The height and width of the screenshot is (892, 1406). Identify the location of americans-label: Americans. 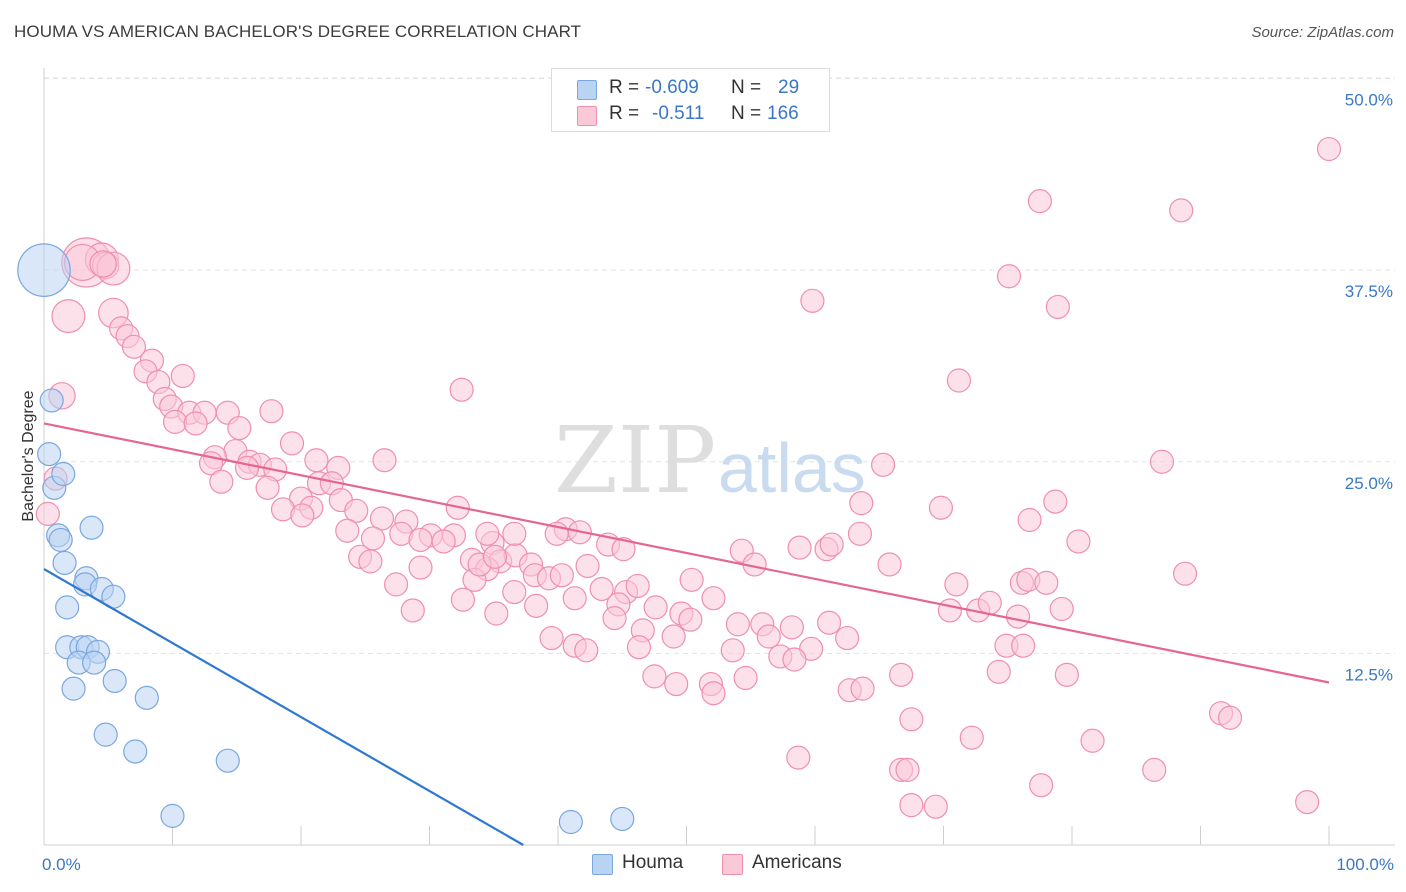
(797, 862).